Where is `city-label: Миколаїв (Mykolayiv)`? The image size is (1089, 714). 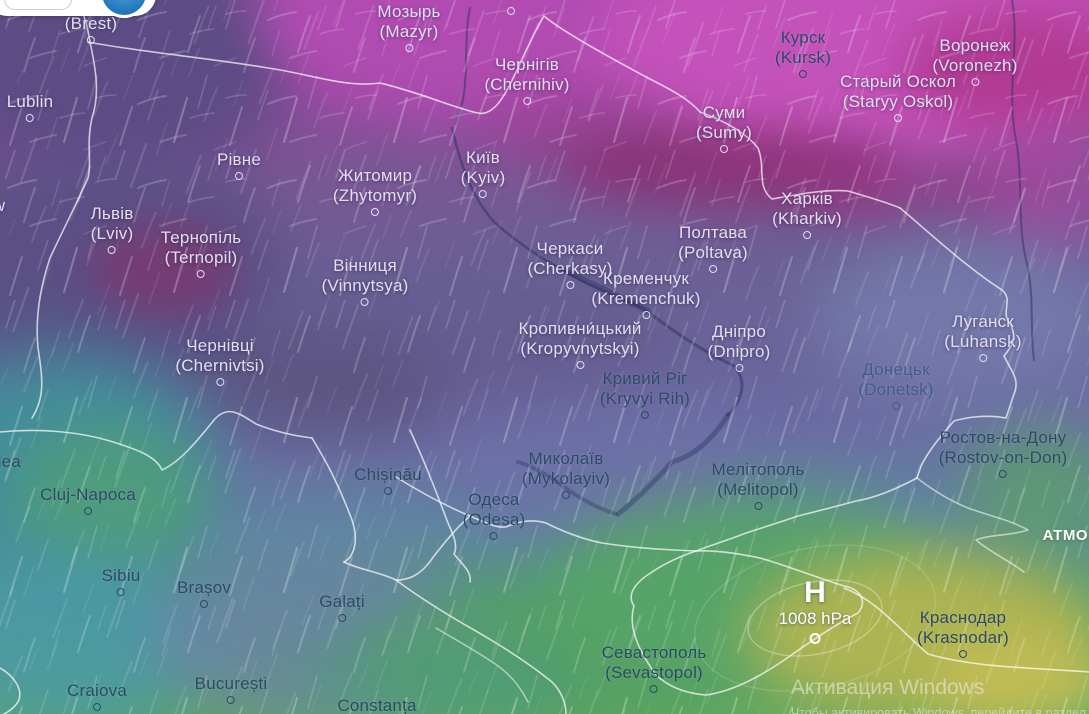 city-label: Миколаїв (Mykolayiv) is located at coordinates (566, 474).